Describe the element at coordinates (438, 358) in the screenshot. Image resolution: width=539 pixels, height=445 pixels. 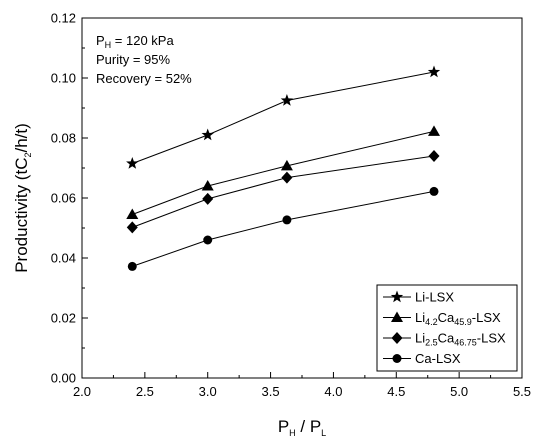
I see `legend-label: Ca-LSX` at that location.